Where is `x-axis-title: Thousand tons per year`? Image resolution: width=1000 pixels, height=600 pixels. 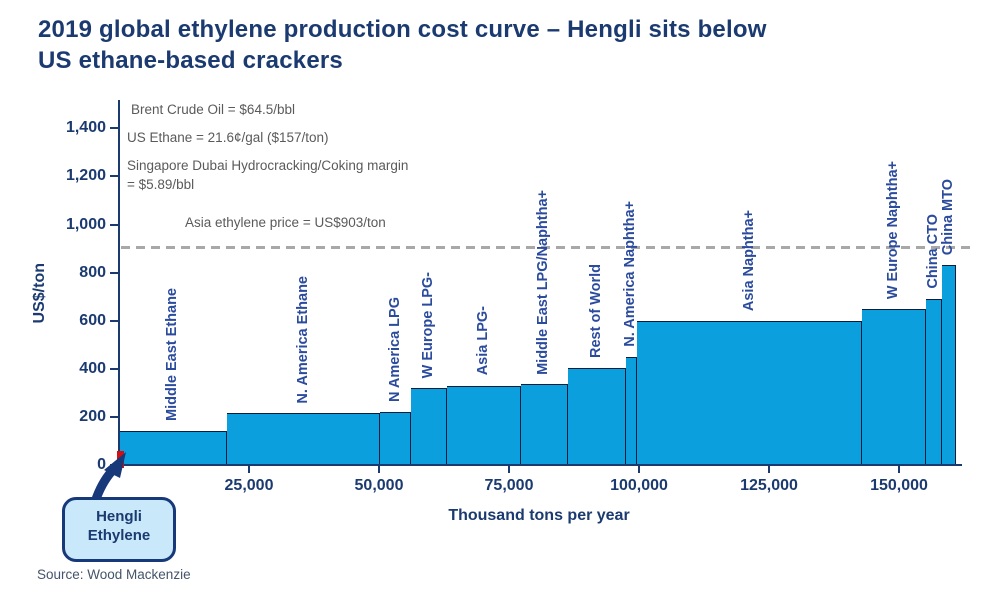 x-axis-title: Thousand tons per year is located at coordinates (539, 515).